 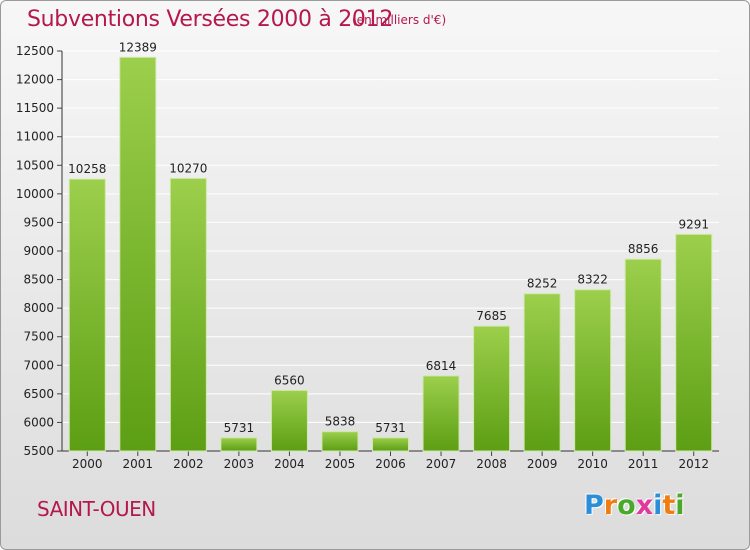 I want to click on value-label: 9291, so click(x=693, y=224).